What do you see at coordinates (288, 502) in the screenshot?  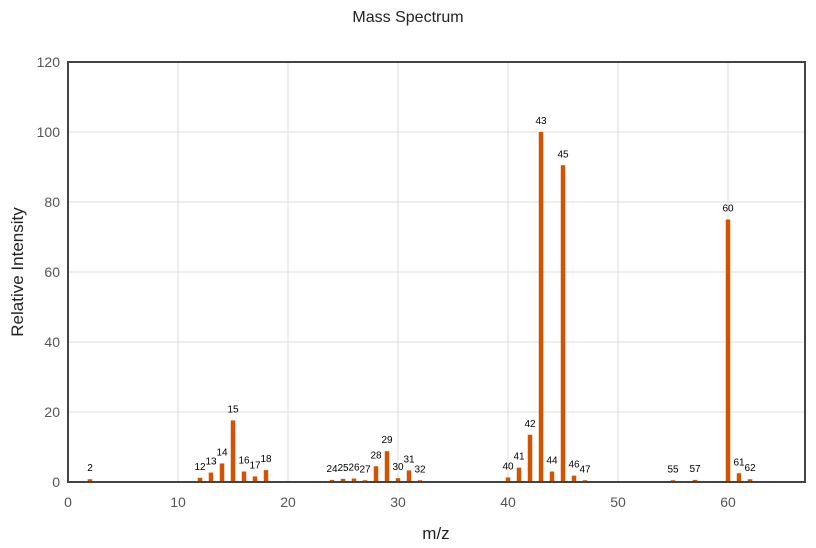 I see `x-tick-label: 20` at bounding box center [288, 502].